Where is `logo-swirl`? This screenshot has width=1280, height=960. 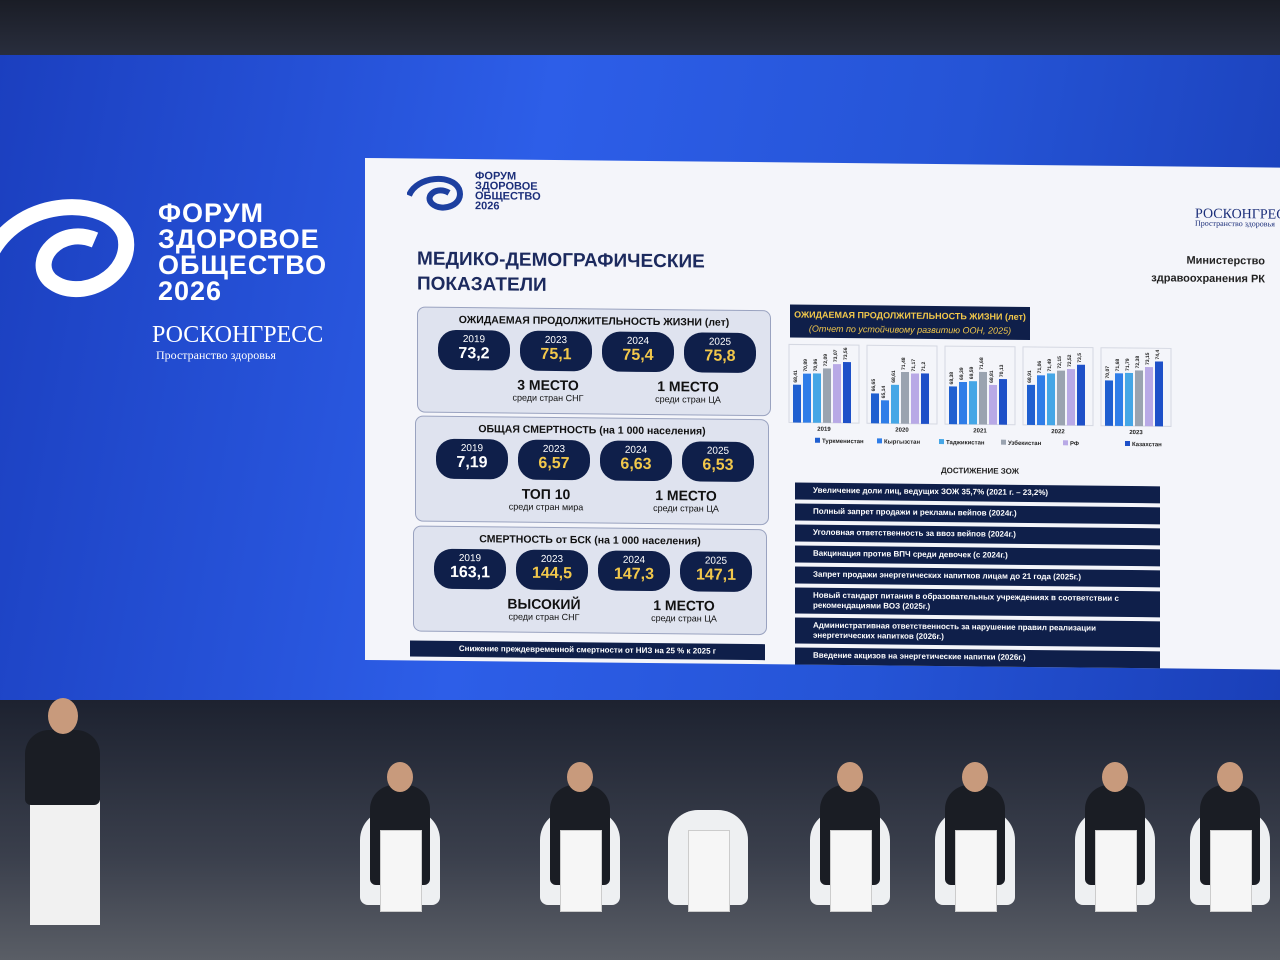 logo-swirl is located at coordinates (435, 193).